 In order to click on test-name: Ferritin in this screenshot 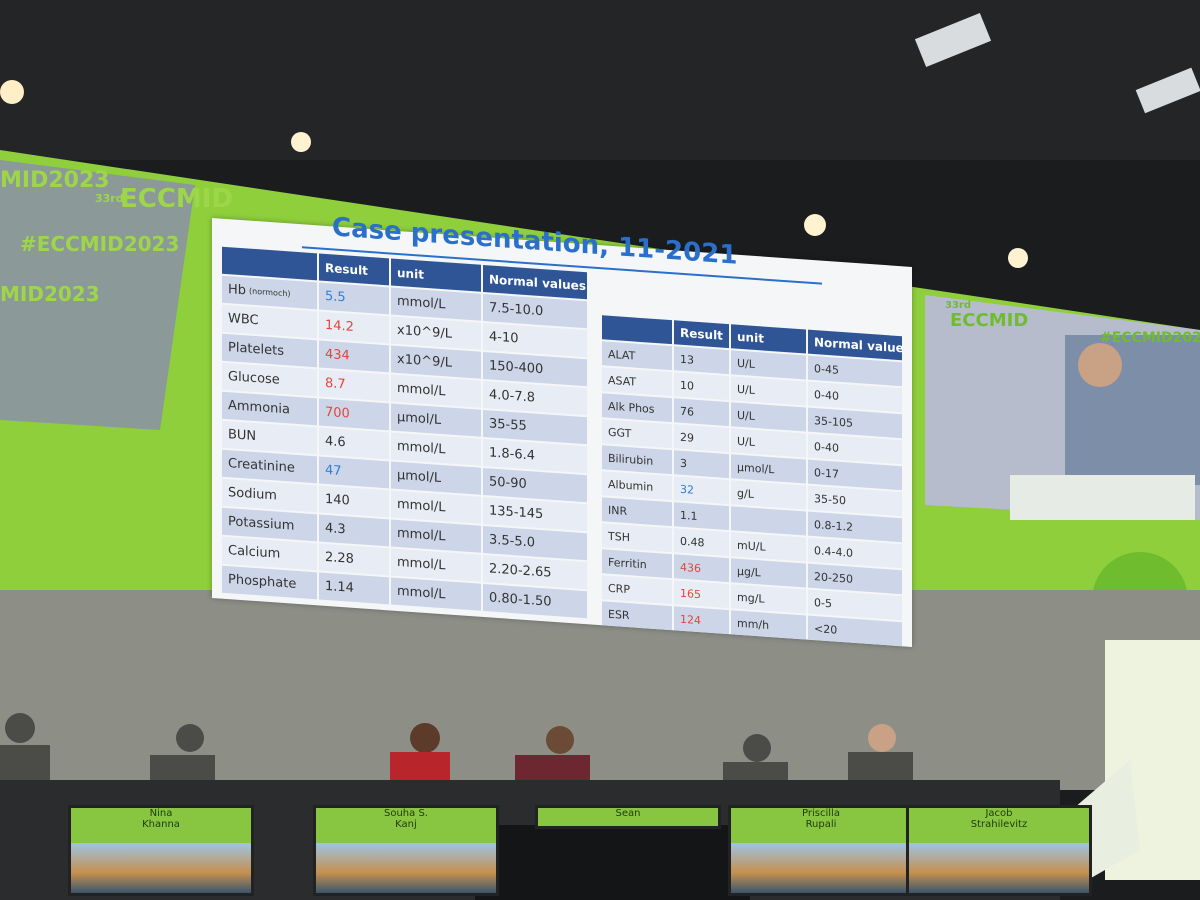, I will do `click(637, 564)`.